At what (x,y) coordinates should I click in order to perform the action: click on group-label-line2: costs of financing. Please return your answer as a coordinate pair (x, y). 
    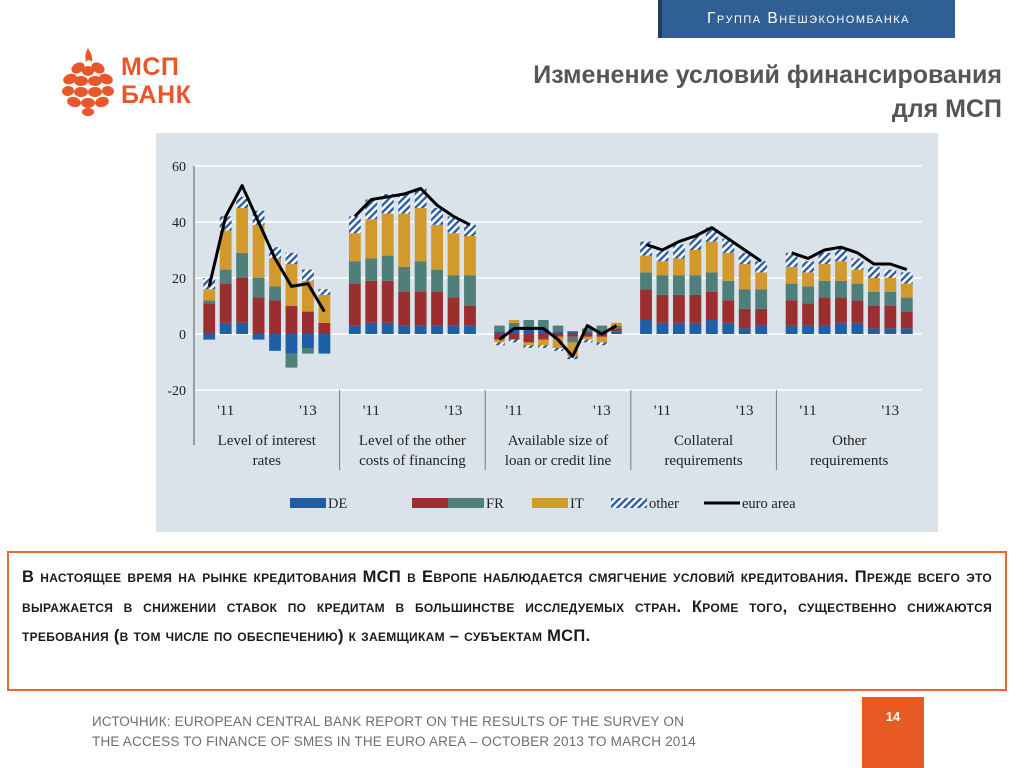
    Looking at the image, I should click on (412, 461).